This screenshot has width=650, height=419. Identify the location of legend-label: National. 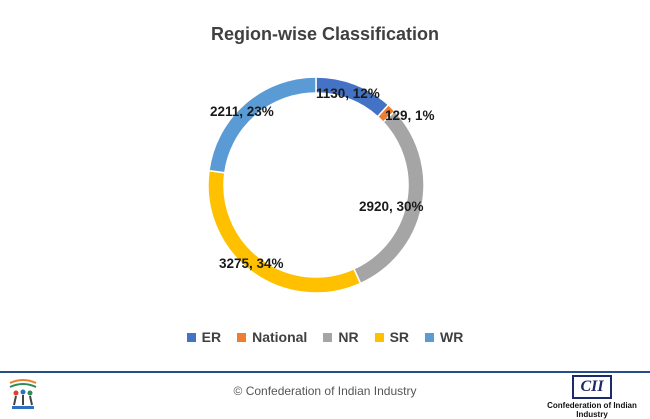
(280, 337).